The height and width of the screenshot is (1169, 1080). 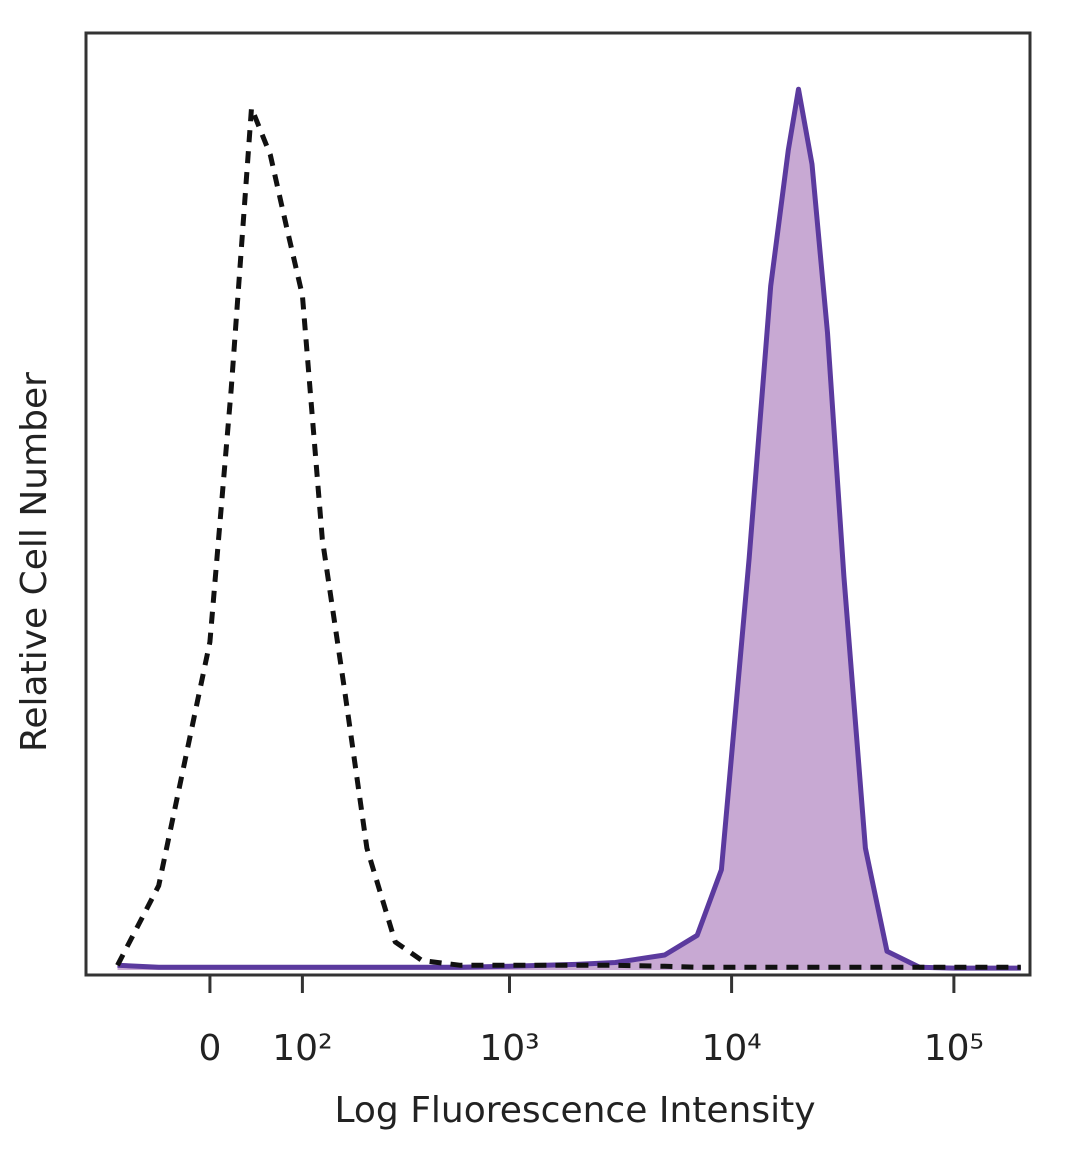 What do you see at coordinates (302, 1048) in the screenshot?
I see `x-tick-label: 10²` at bounding box center [302, 1048].